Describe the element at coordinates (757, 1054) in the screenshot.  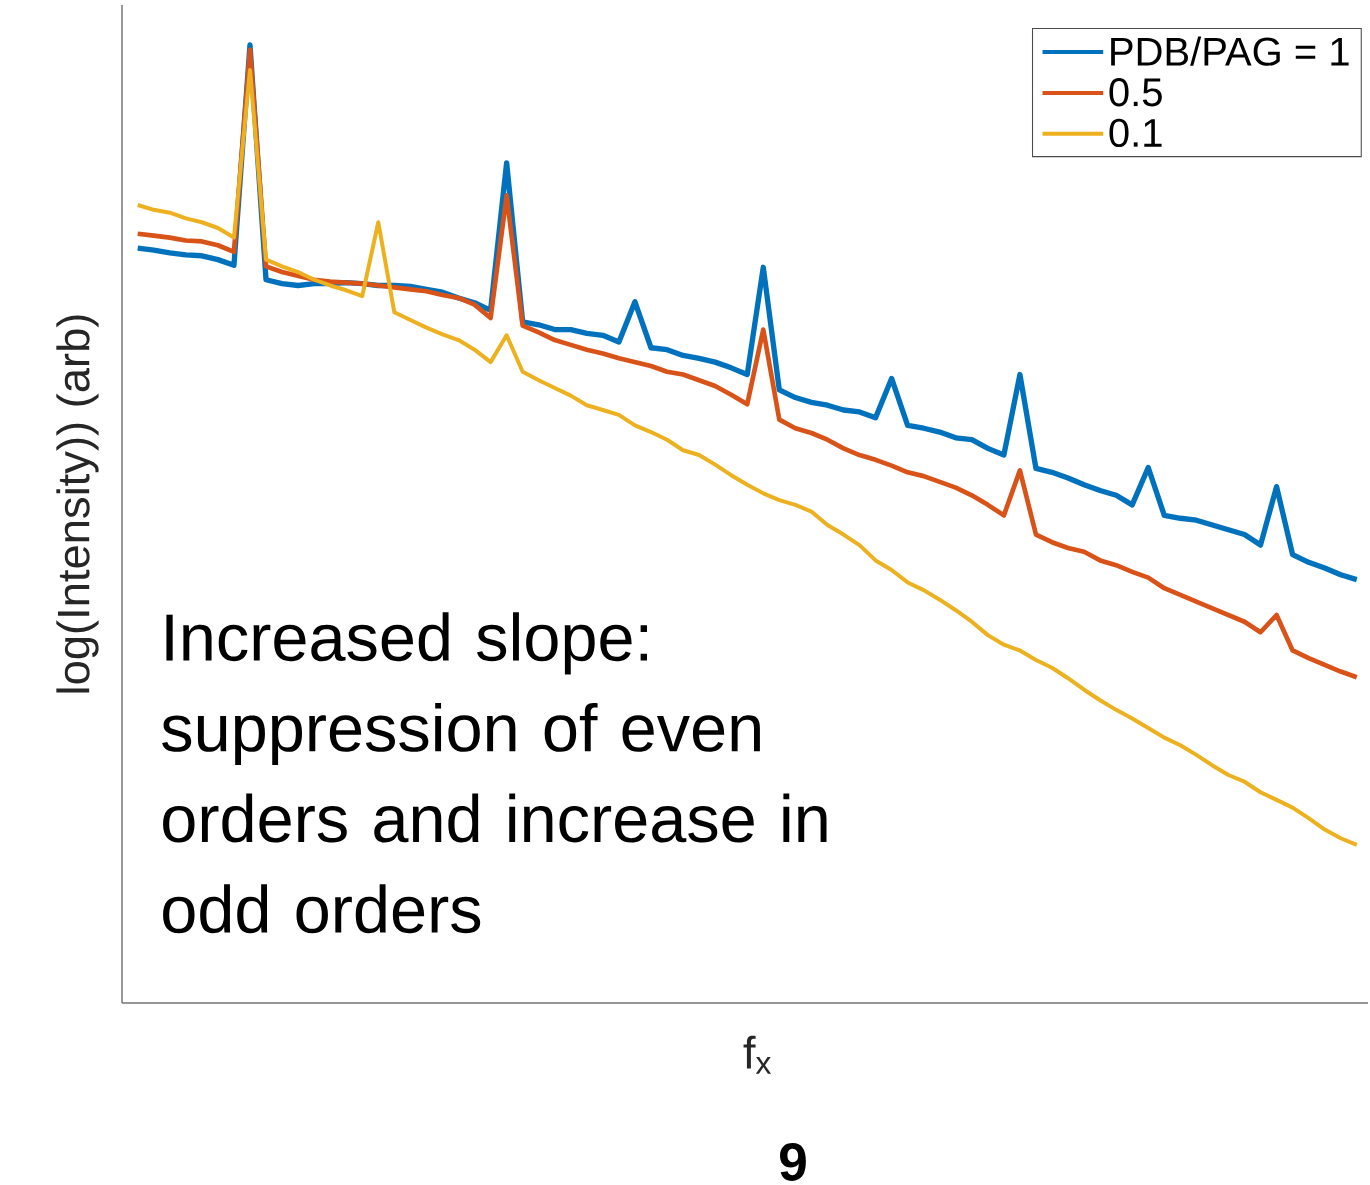
I see `x-axis-title: f$_{x}$` at that location.